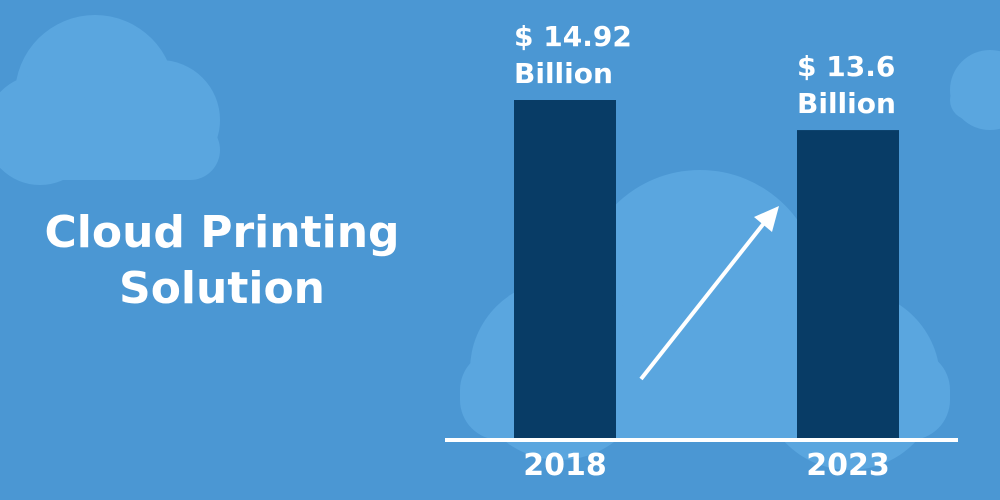 The width and height of the screenshot is (1000, 500). Describe the element at coordinates (565, 465) in the screenshot. I see `x-tick-label: 2018` at that location.